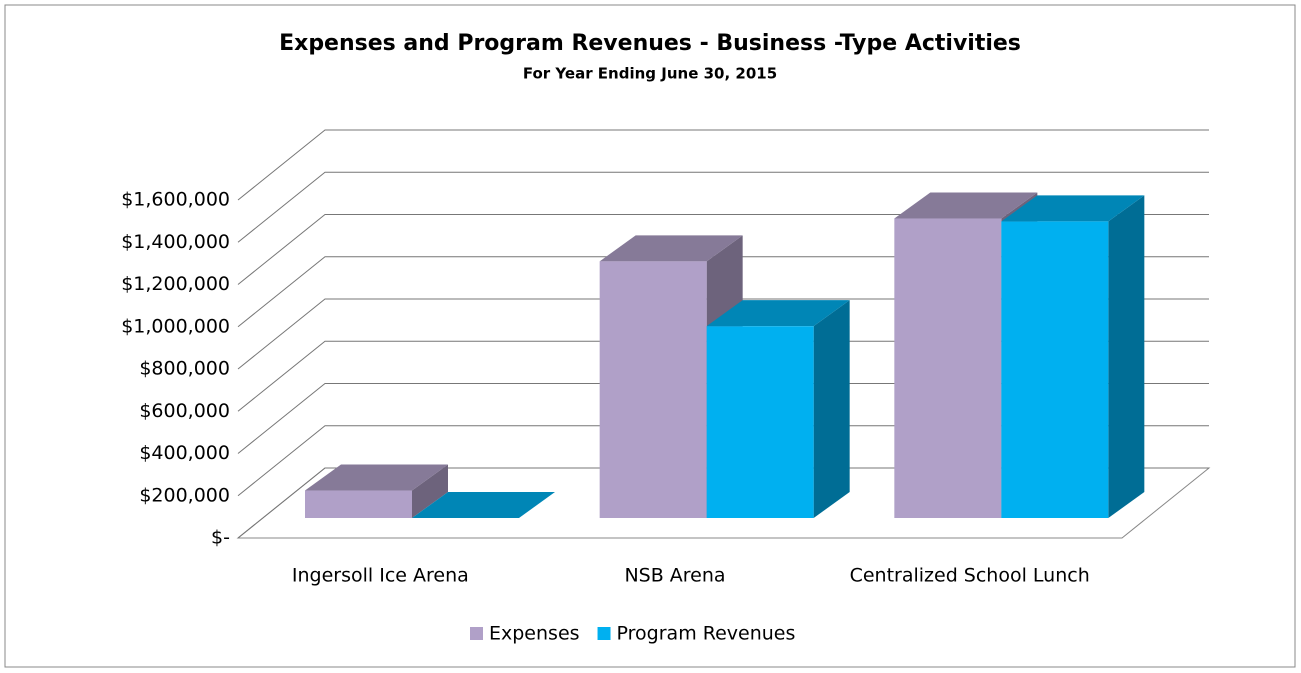  What do you see at coordinates (175, 200) in the screenshot?
I see `y-tick-label: $1,600,000` at bounding box center [175, 200].